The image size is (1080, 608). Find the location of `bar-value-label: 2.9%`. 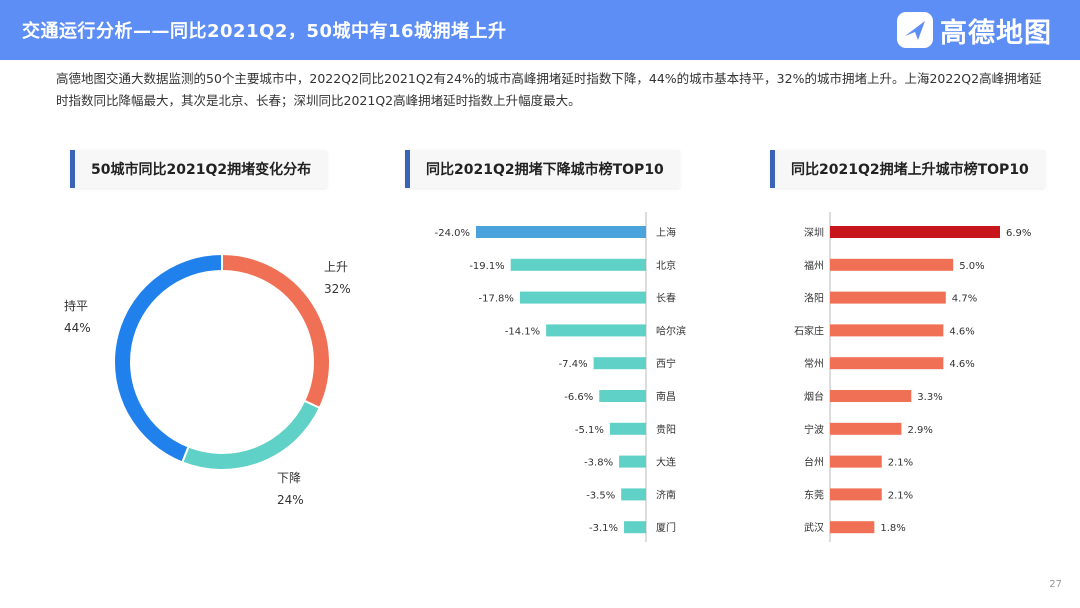

bar-value-label: 2.9% is located at coordinates (919, 430).